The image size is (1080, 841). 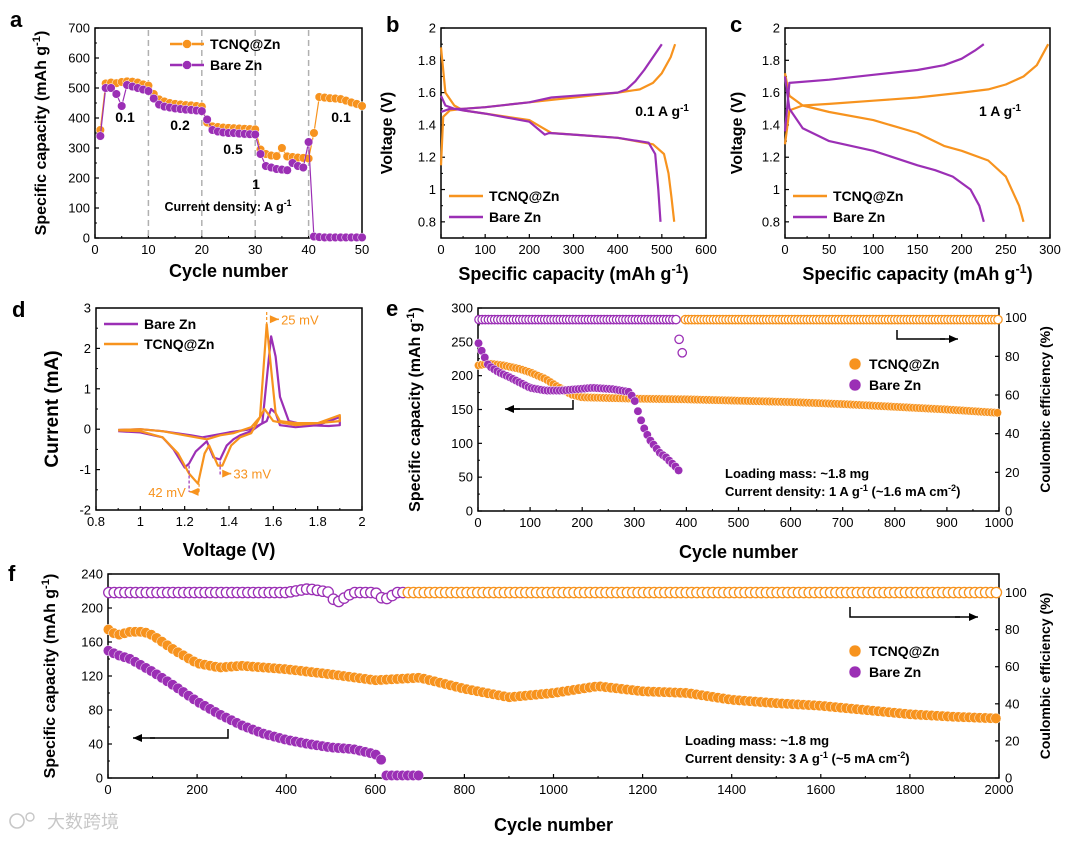 I want to click on y2-tick-label: 100, so click(x=1016, y=317).